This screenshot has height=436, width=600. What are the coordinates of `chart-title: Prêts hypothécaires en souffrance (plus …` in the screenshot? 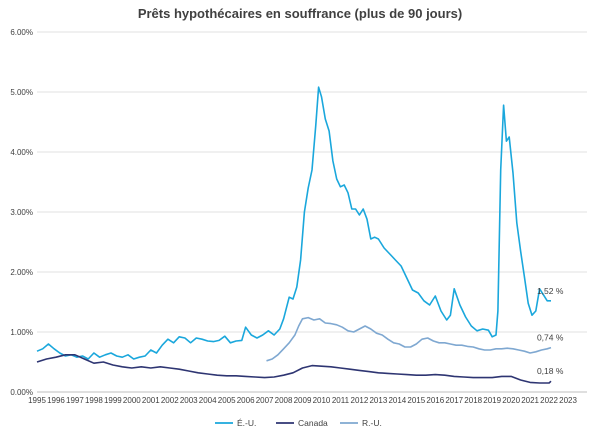 It's located at (300, 13).